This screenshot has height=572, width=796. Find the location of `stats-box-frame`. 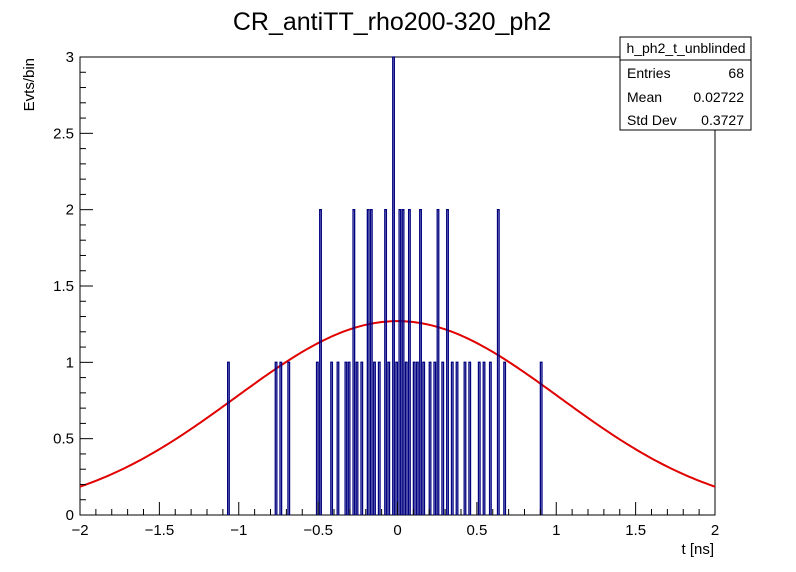

stats-box-frame is located at coordinates (685, 83).